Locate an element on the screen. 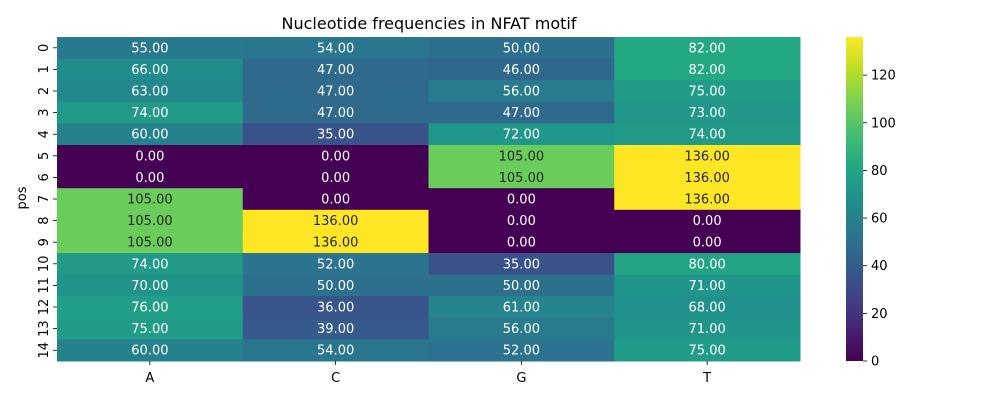  heatmap-cell-label: 39.00 is located at coordinates (335, 329).